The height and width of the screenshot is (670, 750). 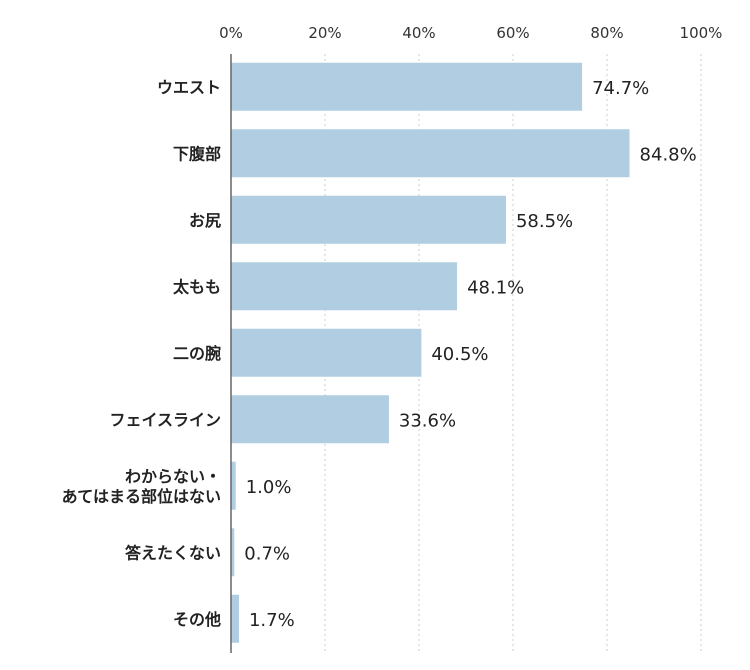 I want to click on category-label: 太もも, so click(x=196, y=286).